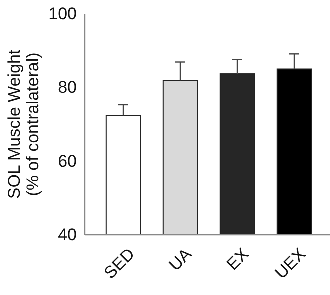 This screenshot has height=295, width=330. I want to click on y-tick-label: 60, so click(67, 161).